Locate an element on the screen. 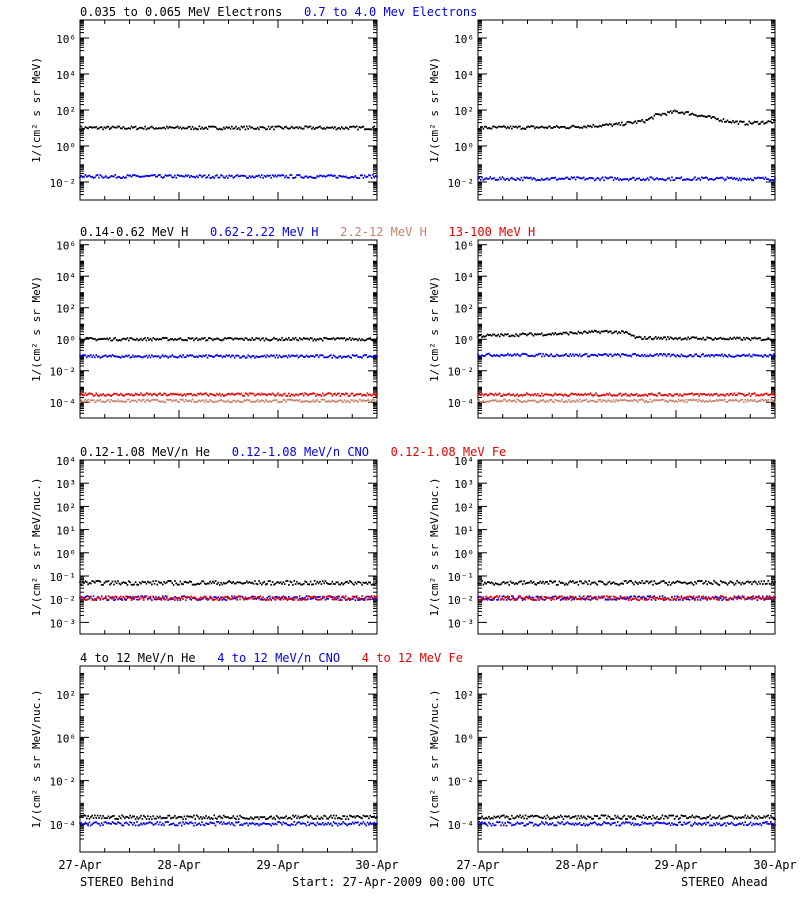 The image size is (800, 900). legend-entry: 0.7 to 4.0 Mev Electrons is located at coordinates (379, 12).